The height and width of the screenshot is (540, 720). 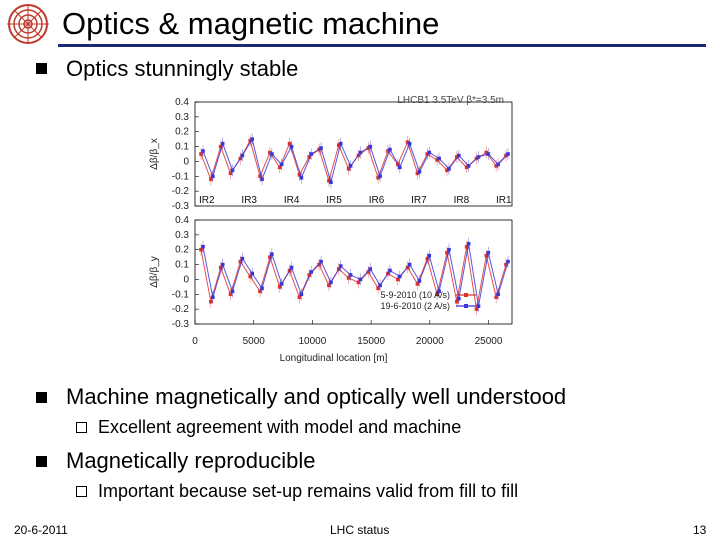 I want to click on ir-label: IR3, so click(x=249, y=200).